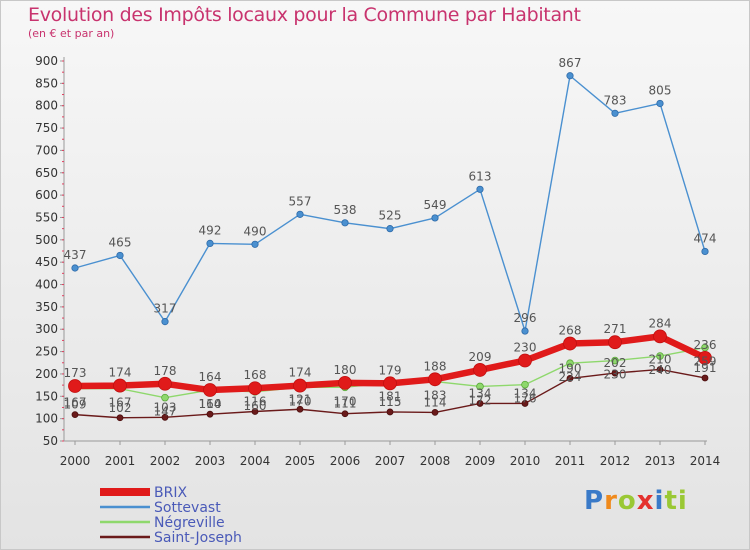 This screenshot has height=550, width=750. Describe the element at coordinates (125, 507) in the screenshot. I see `legend-swatch-sottevast` at that location.